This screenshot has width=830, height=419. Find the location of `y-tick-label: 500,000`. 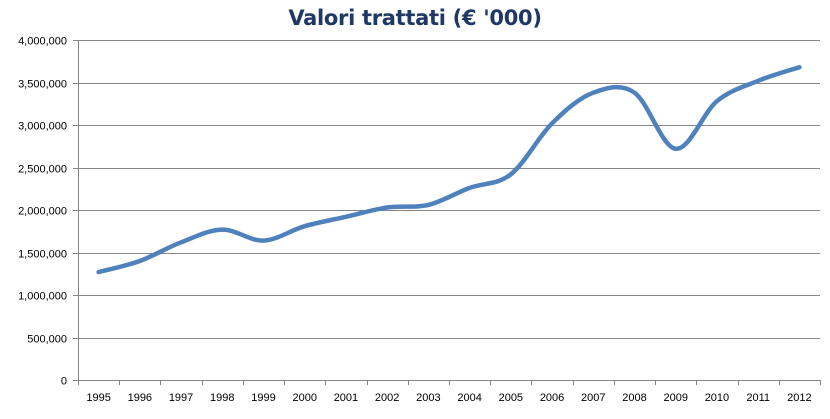

y-tick-label: 500,000 is located at coordinates (47, 340).